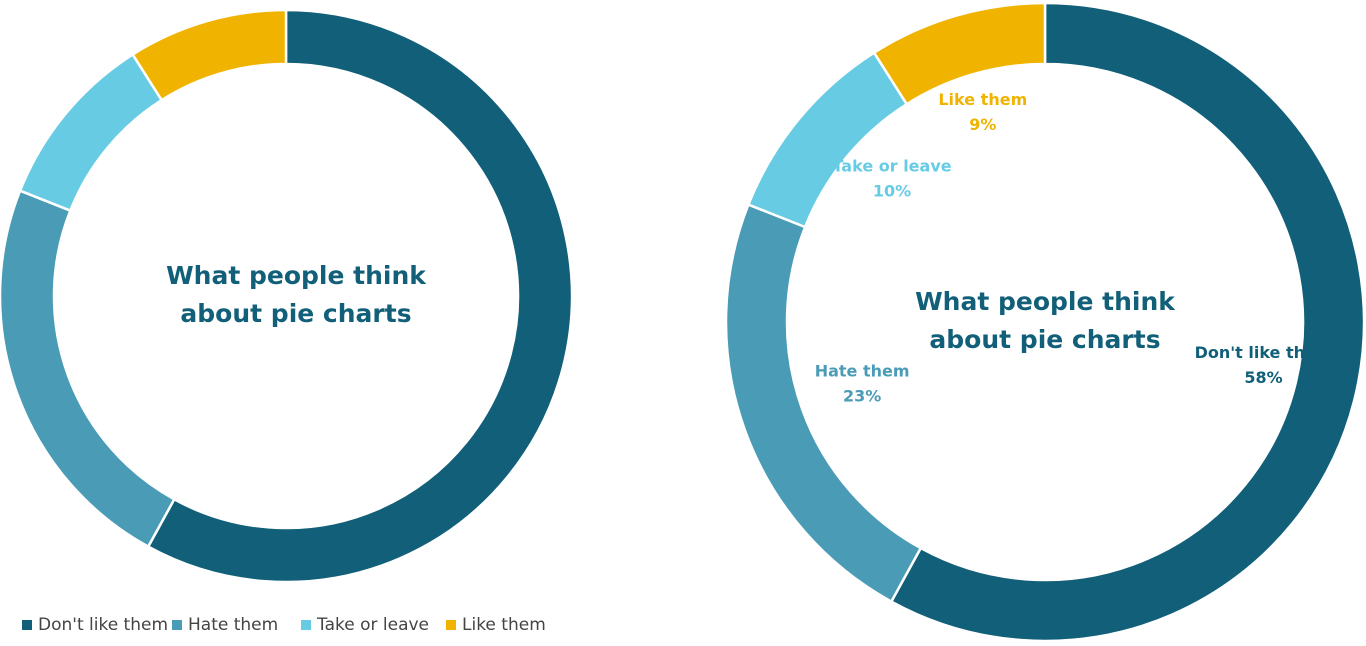  What do you see at coordinates (504, 625) in the screenshot?
I see `legend-label-like-them: Like them` at bounding box center [504, 625].